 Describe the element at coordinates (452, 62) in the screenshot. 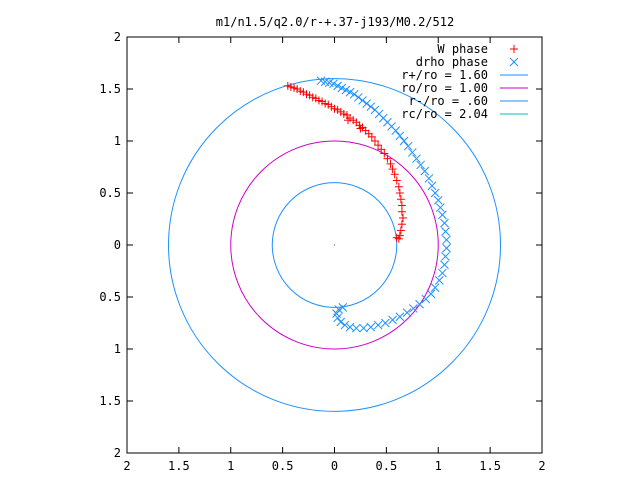

I see `legend-label: drho phase` at that location.